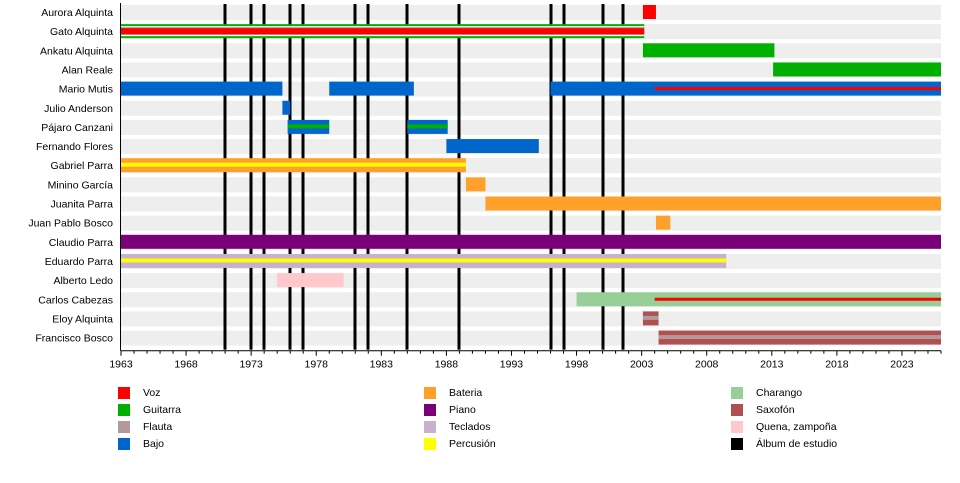 The width and height of the screenshot is (960, 483). I want to click on member-label: Eduardo Parra, so click(79, 262).